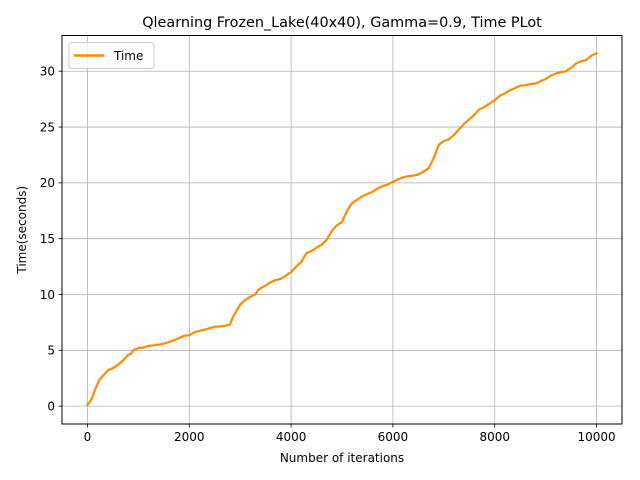 This screenshot has width=640, height=480. Describe the element at coordinates (189, 437) in the screenshot. I see `x-tick-label: 2000` at that location.